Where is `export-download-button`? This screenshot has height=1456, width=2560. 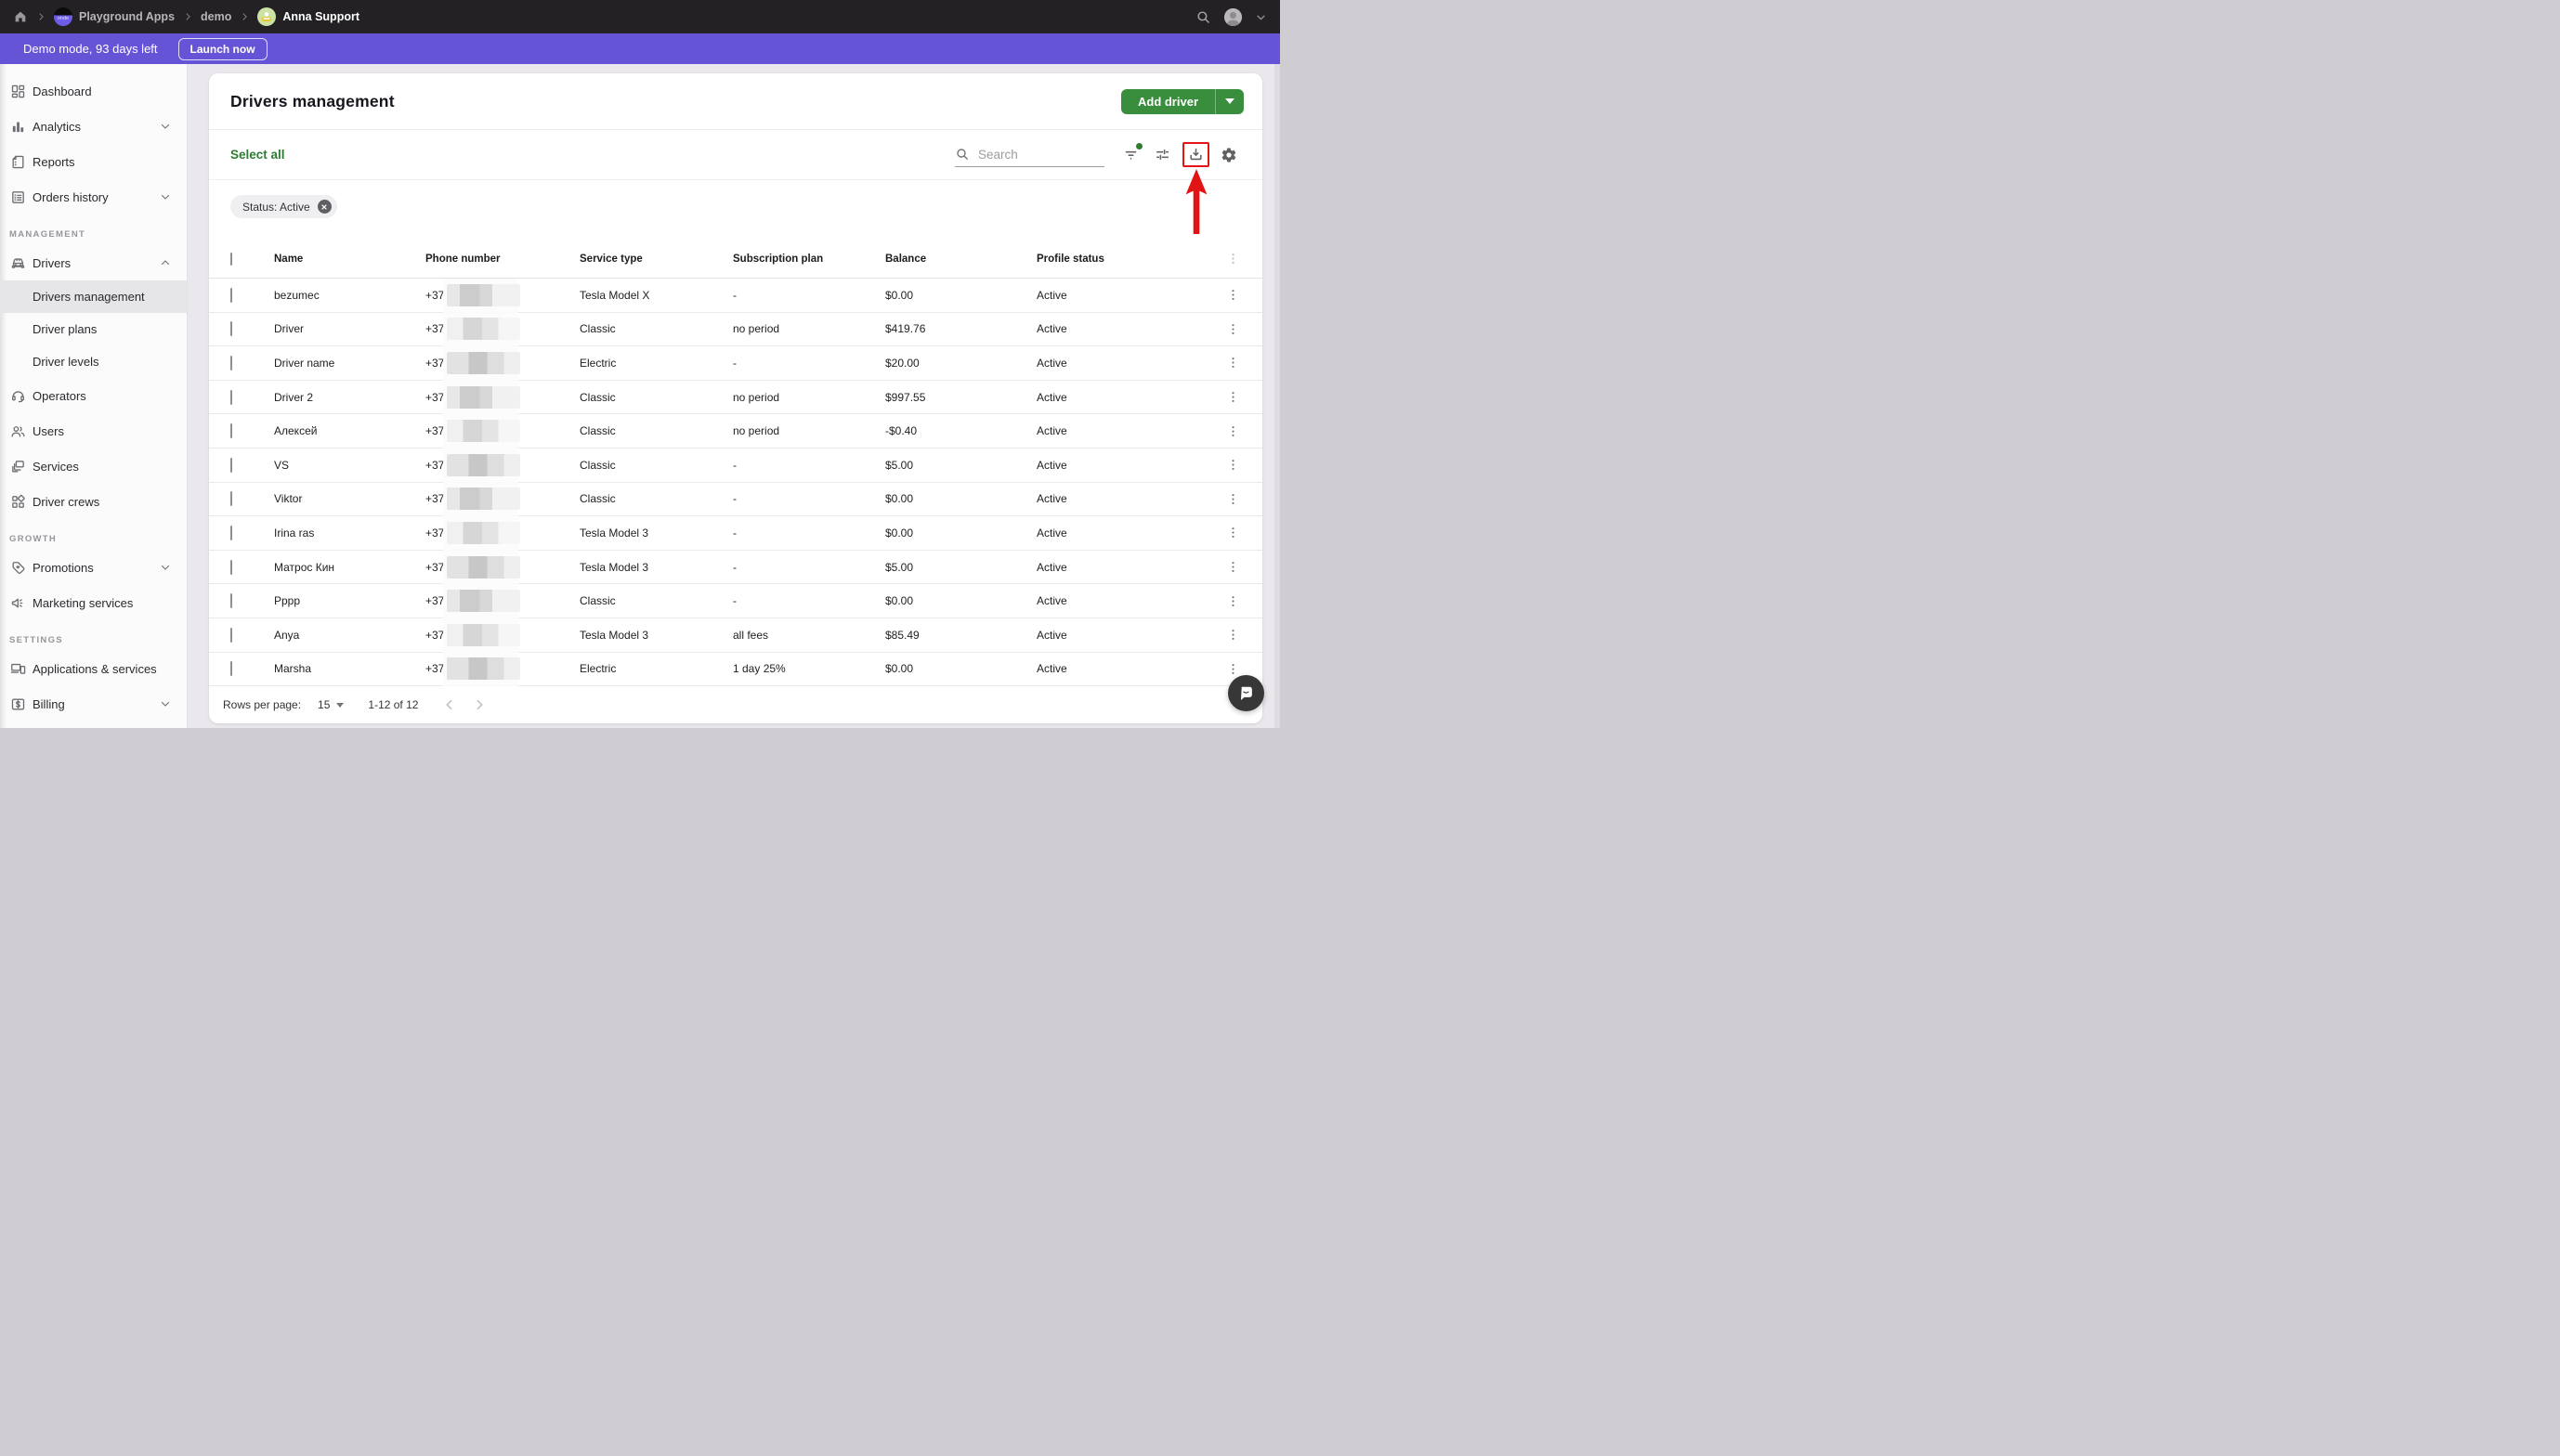
export-download-button is located at coordinates (1196, 154).